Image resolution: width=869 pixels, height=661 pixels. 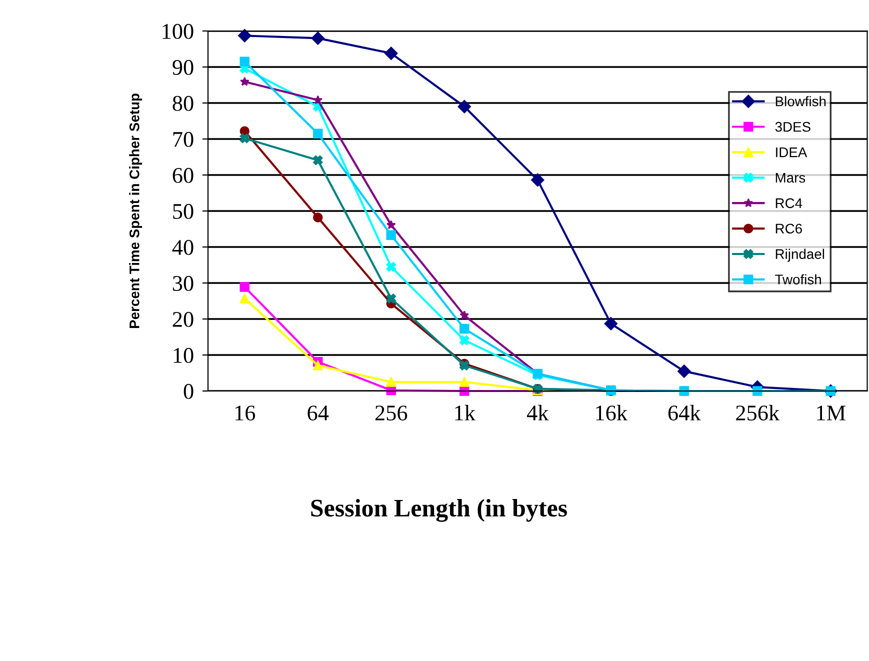 What do you see at coordinates (791, 177) in the screenshot?
I see `legend-label: Mars` at bounding box center [791, 177].